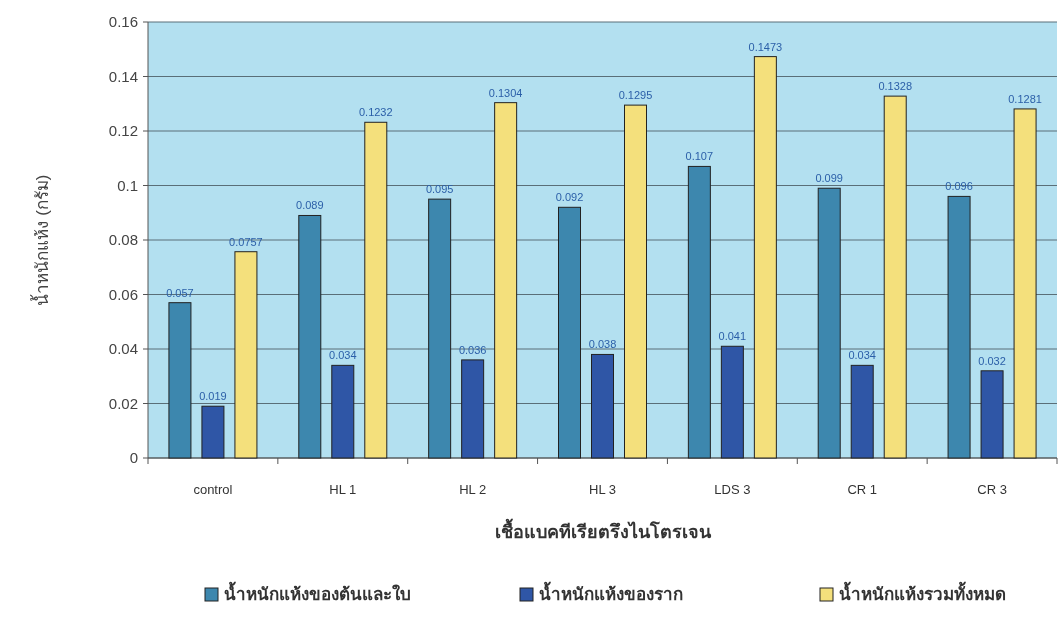 This screenshot has width=1063, height=632. What do you see at coordinates (699, 156) in the screenshot?
I see `data-label: 0.107` at bounding box center [699, 156].